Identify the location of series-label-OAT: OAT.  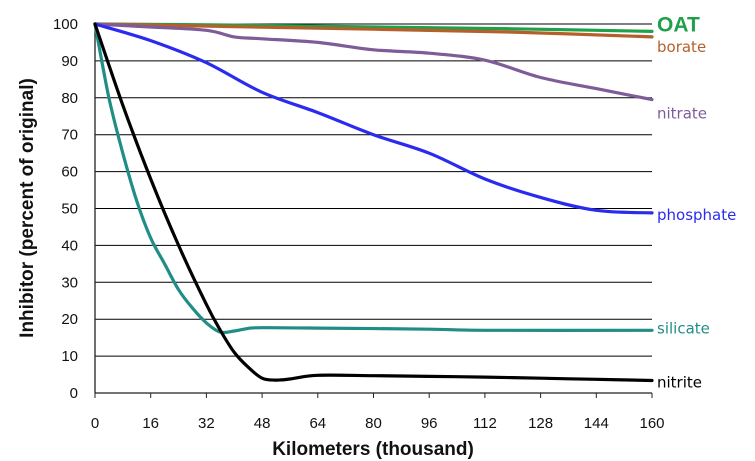
(678, 24).